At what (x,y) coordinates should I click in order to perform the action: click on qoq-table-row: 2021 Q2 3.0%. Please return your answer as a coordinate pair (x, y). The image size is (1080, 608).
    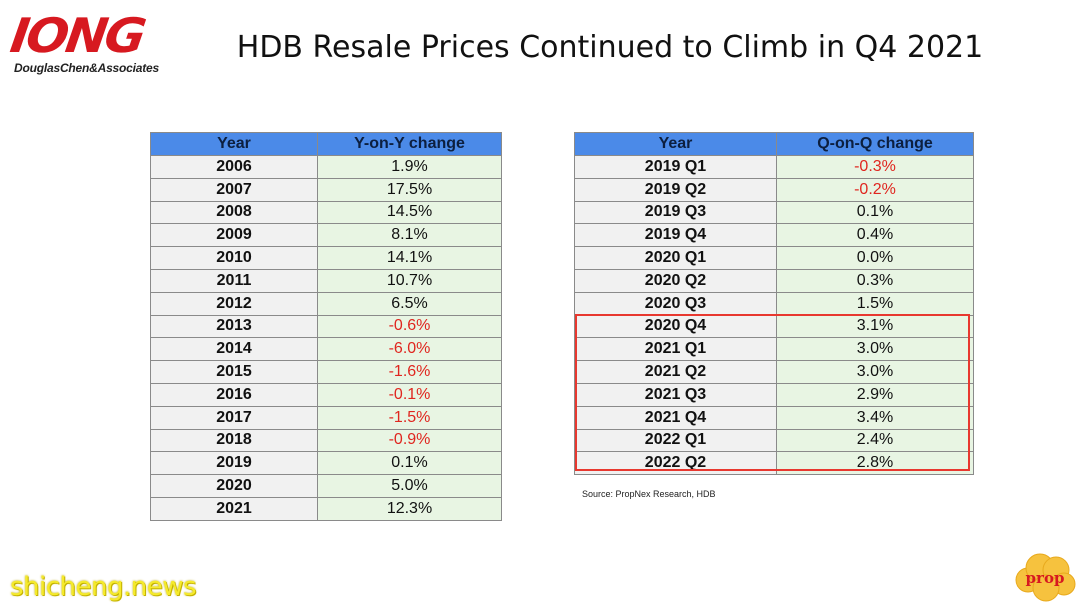
    Looking at the image, I should click on (774, 372).